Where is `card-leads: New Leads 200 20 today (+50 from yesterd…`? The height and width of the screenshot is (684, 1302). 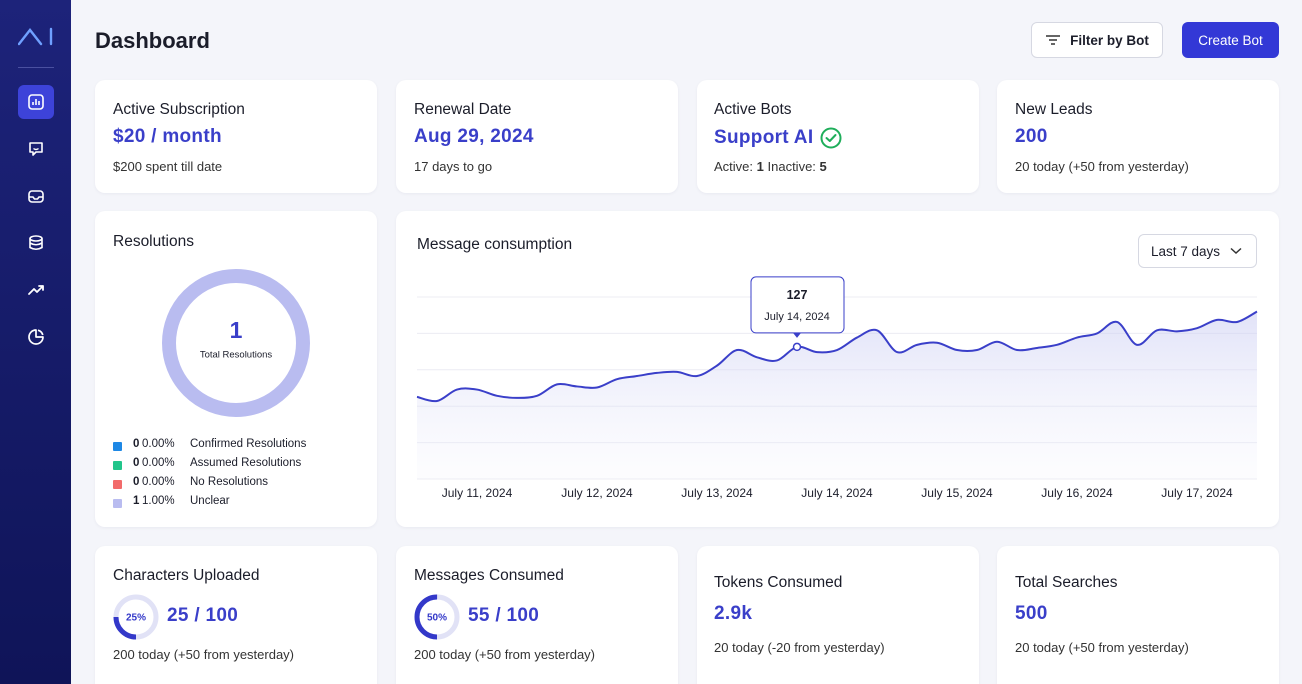 card-leads: New Leads 200 20 today (+50 from yesterd… is located at coordinates (1138, 136).